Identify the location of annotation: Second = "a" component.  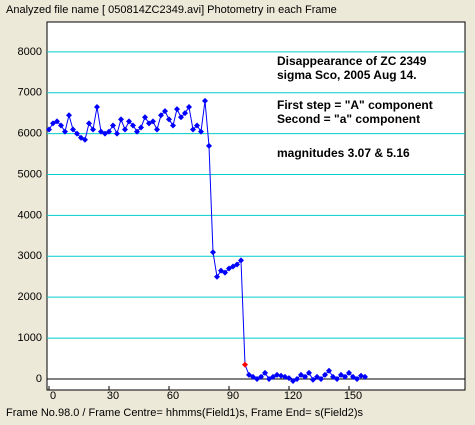
(348, 119).